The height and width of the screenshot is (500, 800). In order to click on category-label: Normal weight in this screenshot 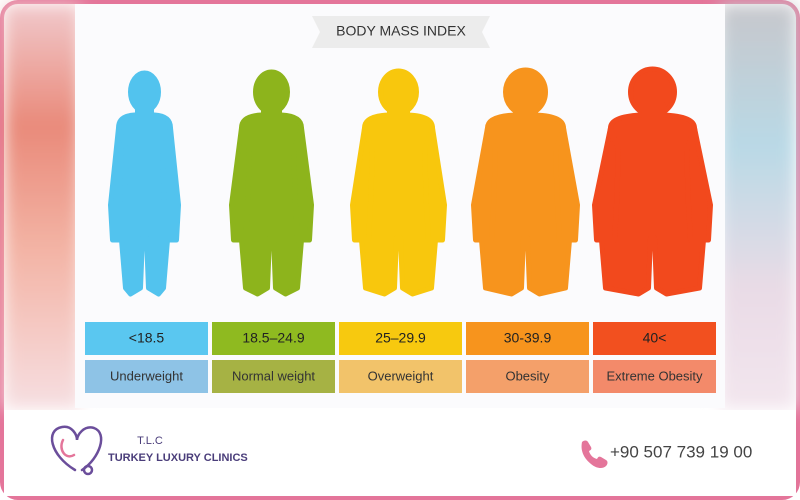, I will do `click(273, 375)`.